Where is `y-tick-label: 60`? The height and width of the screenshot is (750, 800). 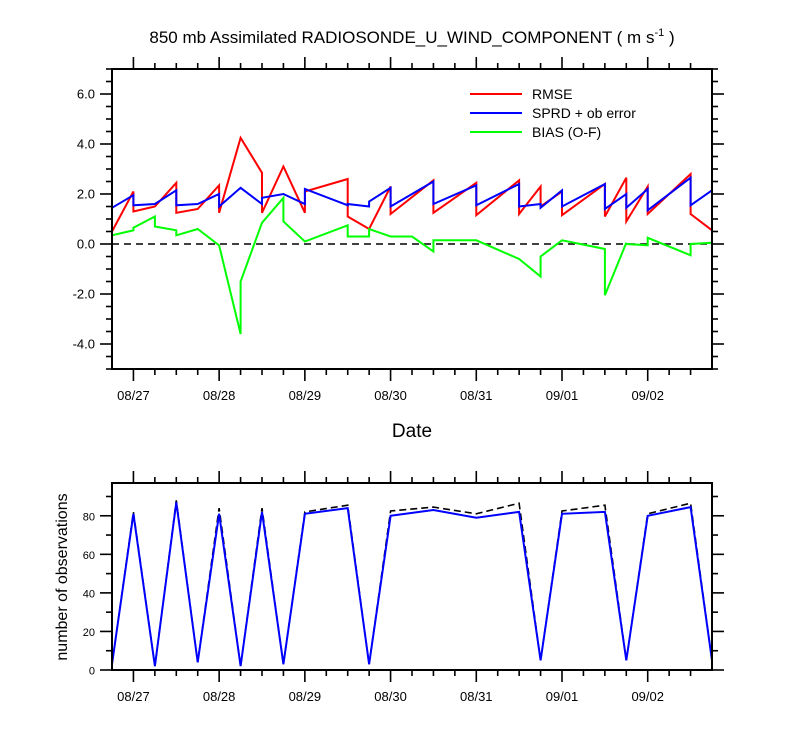
y-tick-label: 60 is located at coordinates (89, 556).